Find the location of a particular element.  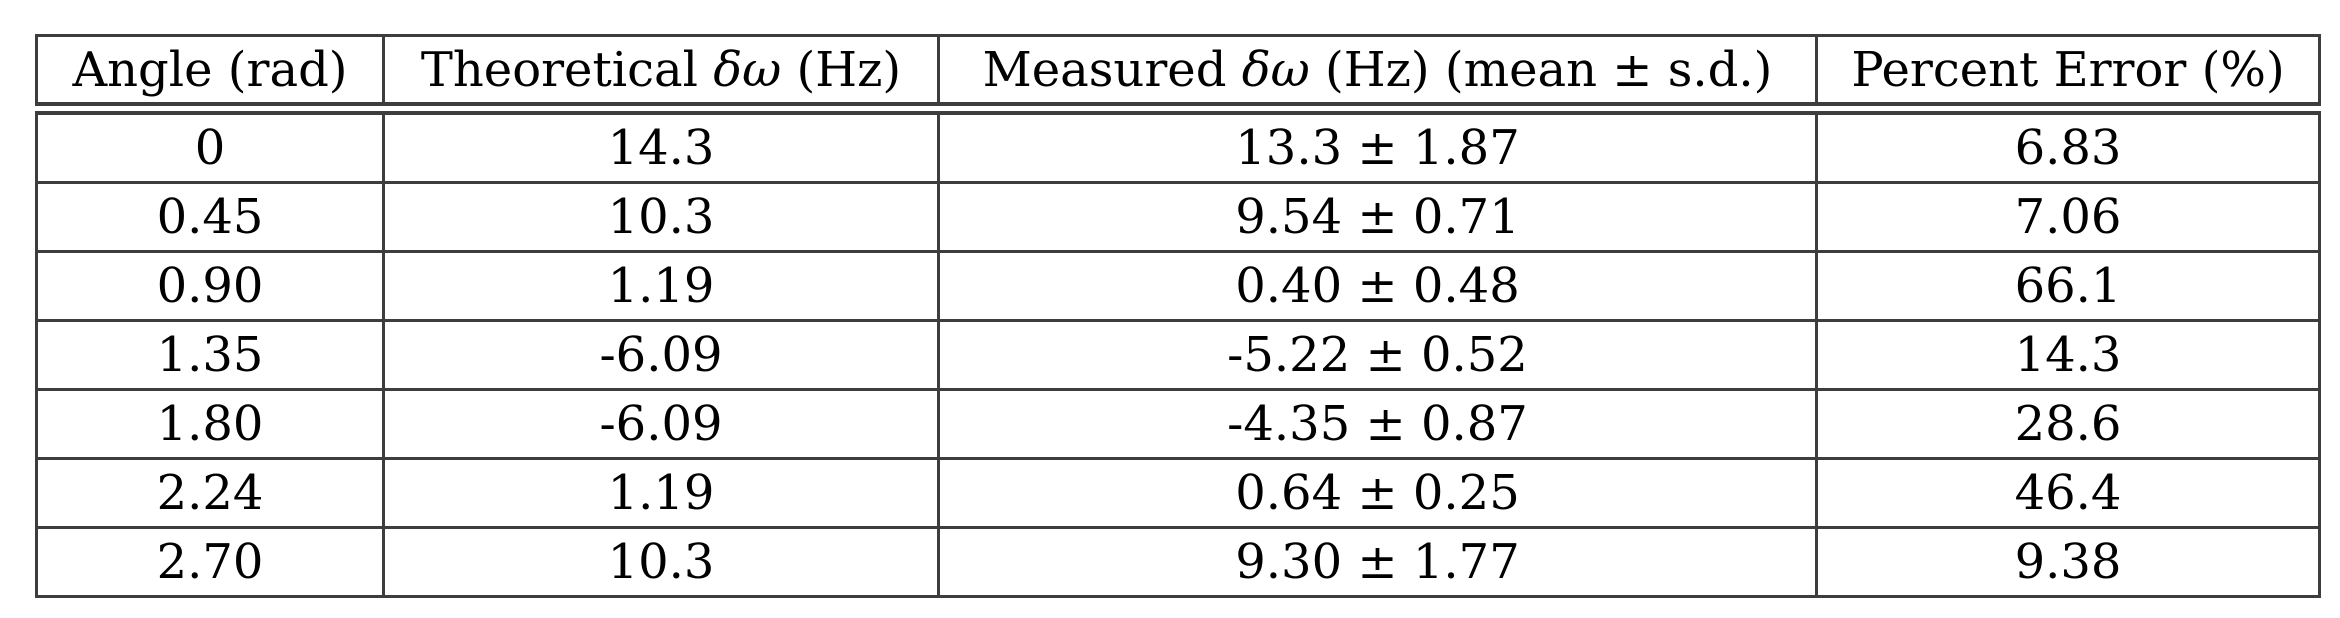

table-row: 0.90 1.19 0.40 ± 0.48 66.1 is located at coordinates (1178, 286).